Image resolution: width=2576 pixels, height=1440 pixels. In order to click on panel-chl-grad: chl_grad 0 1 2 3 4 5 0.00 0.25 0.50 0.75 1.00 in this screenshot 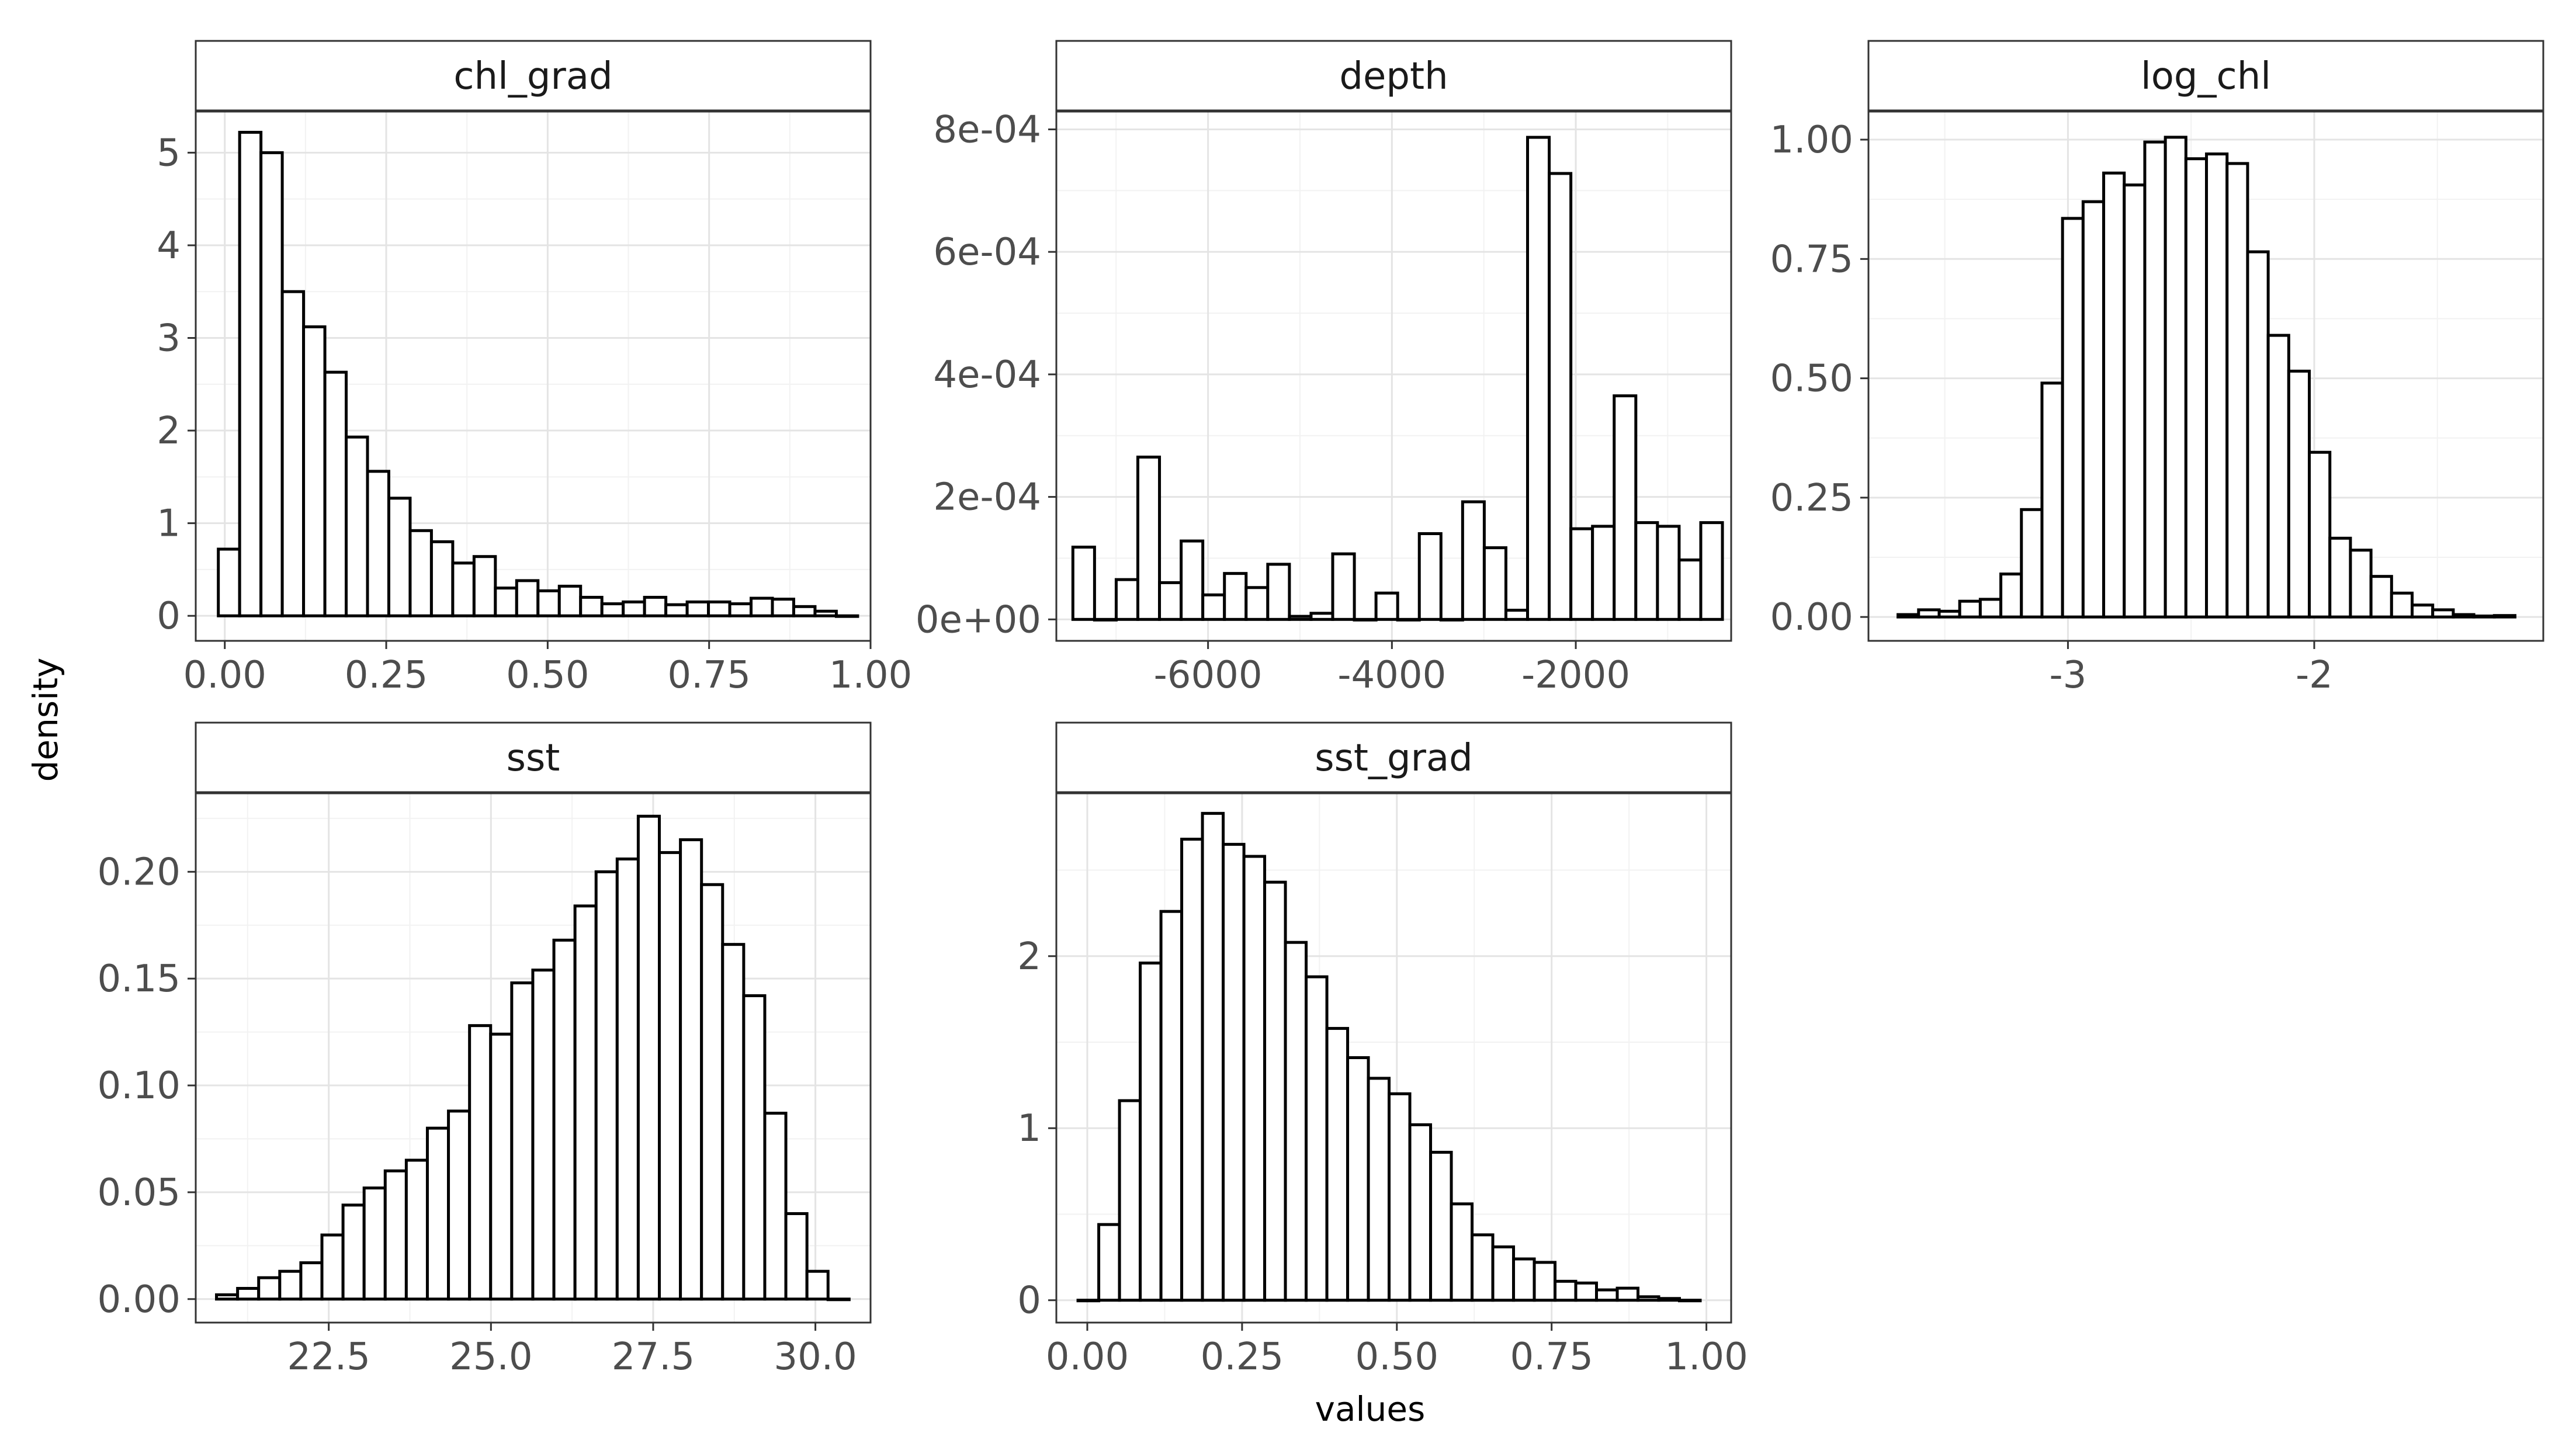, I will do `click(534, 369)`.